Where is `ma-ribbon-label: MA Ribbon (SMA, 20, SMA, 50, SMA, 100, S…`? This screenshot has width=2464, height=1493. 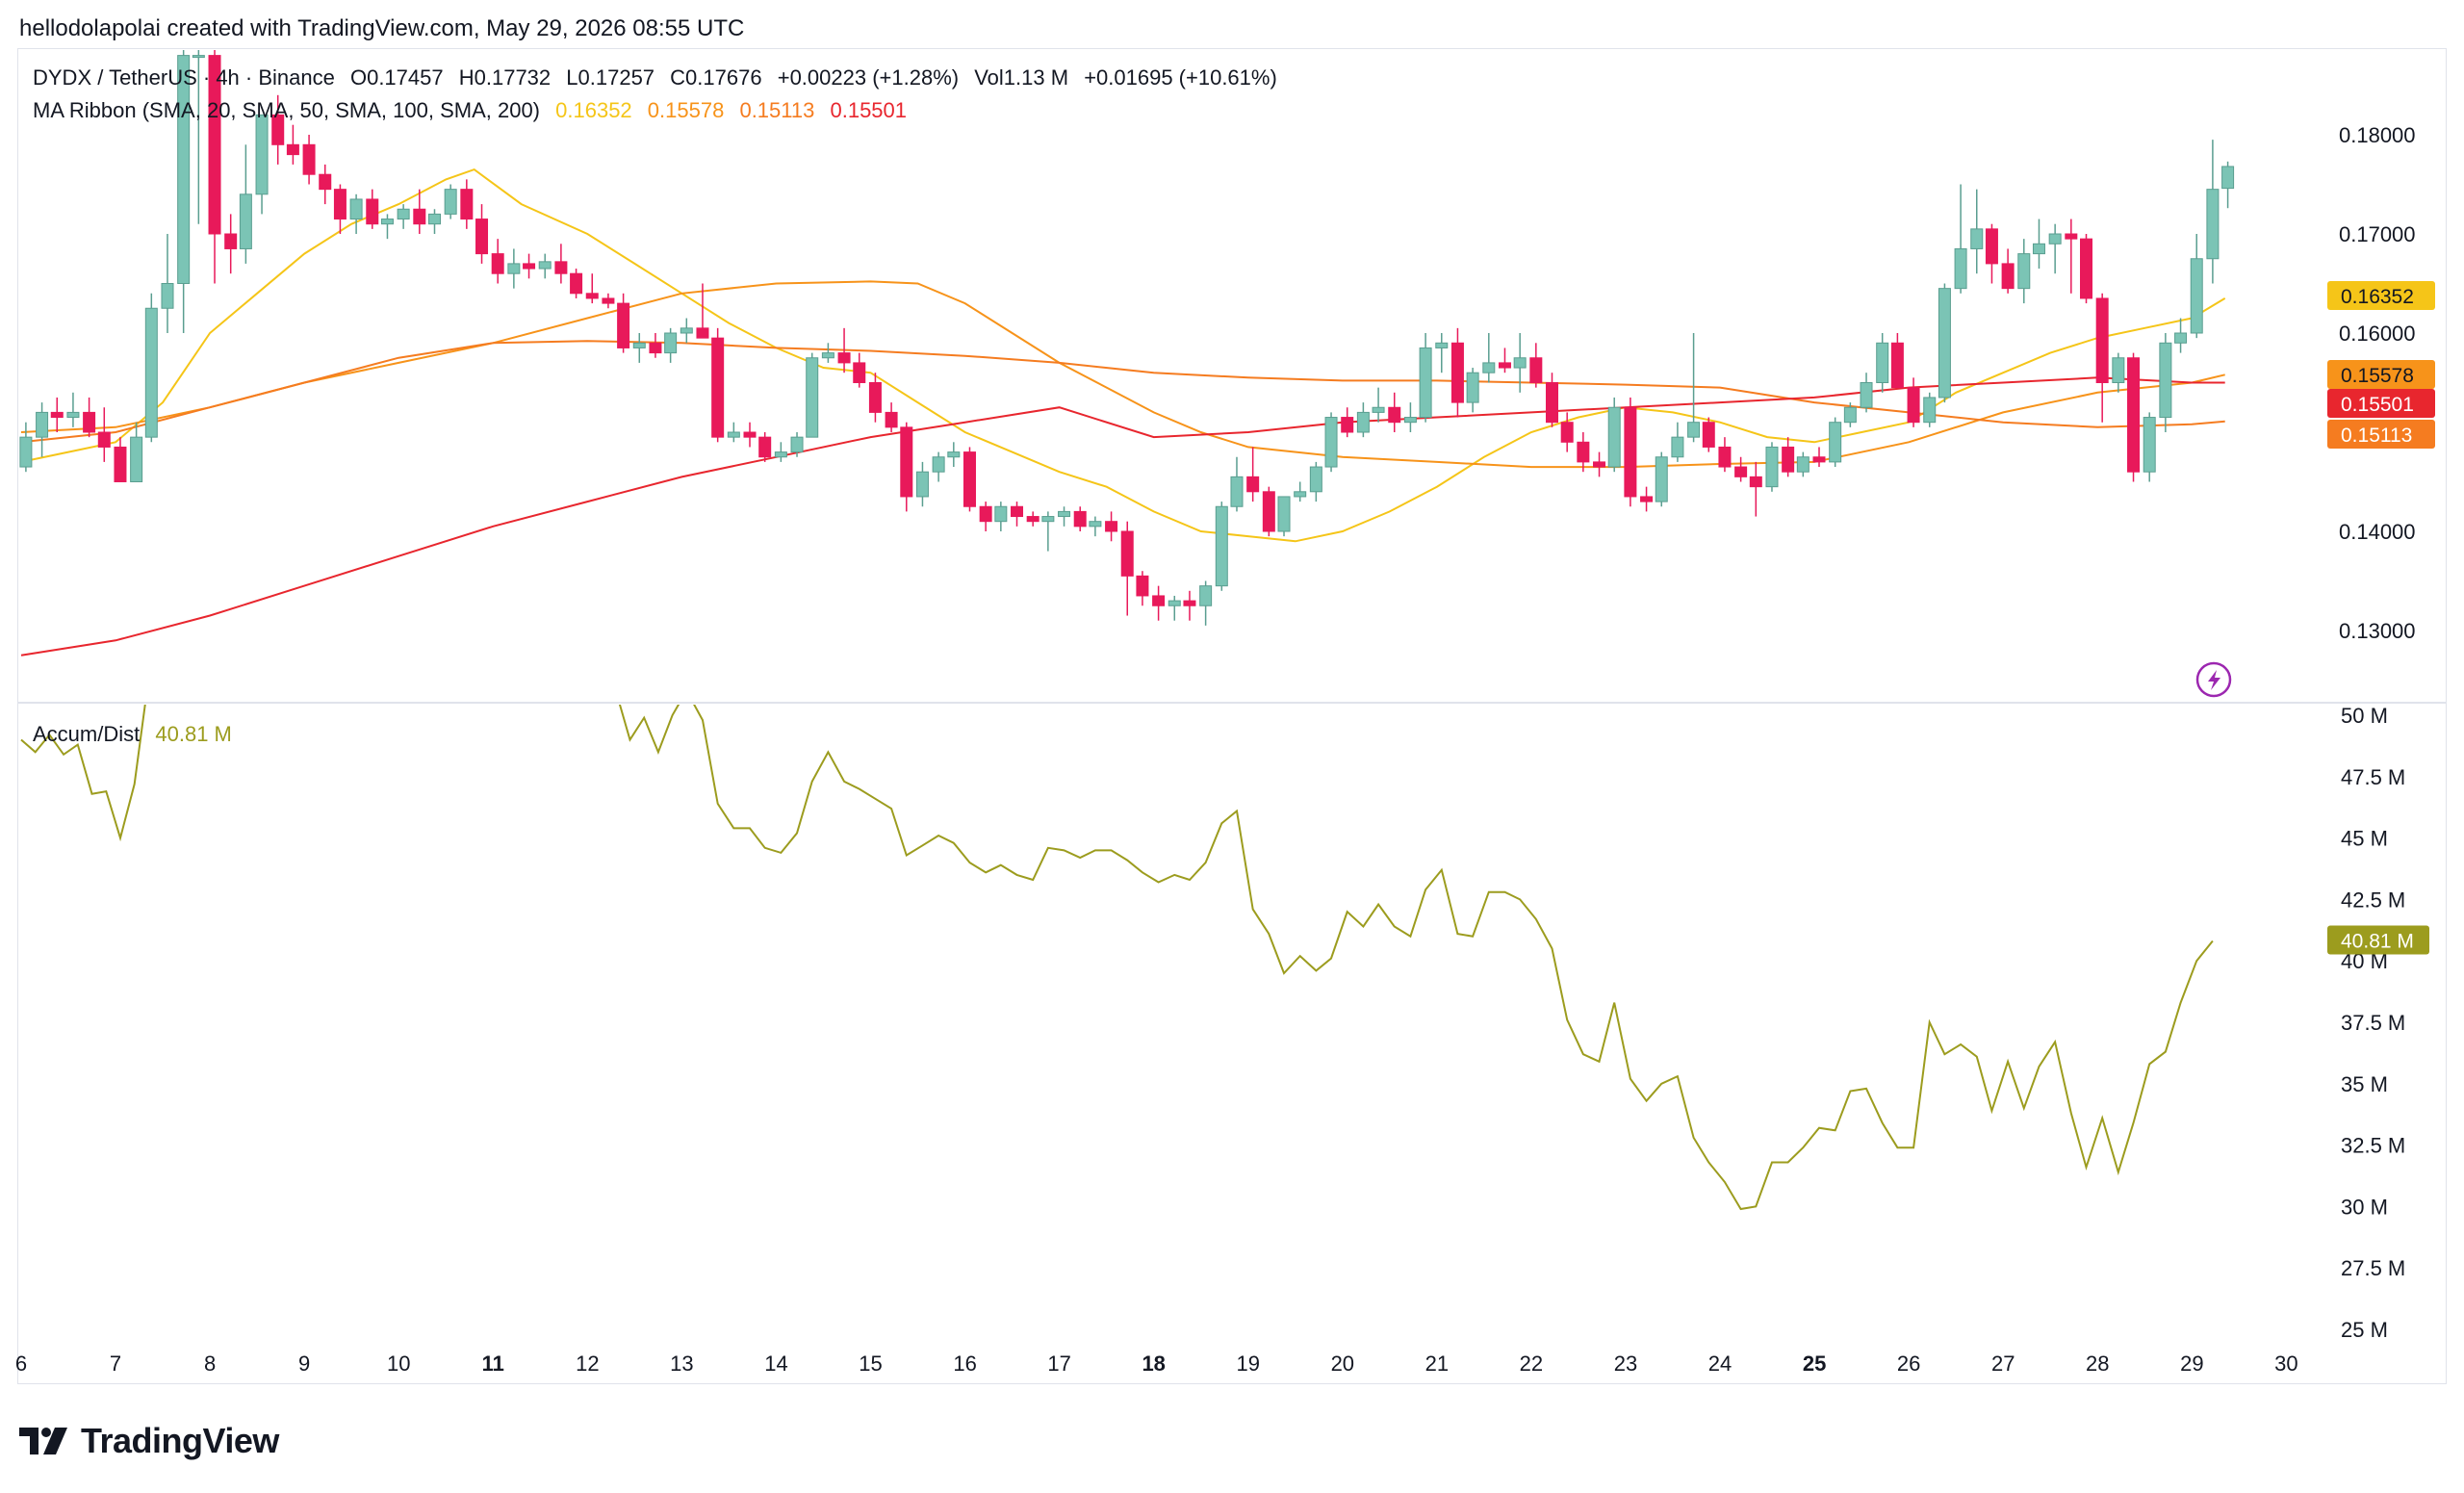 ma-ribbon-label: MA Ribbon (SMA, 20, SMA, 50, SMA, 100, S… is located at coordinates (287, 110).